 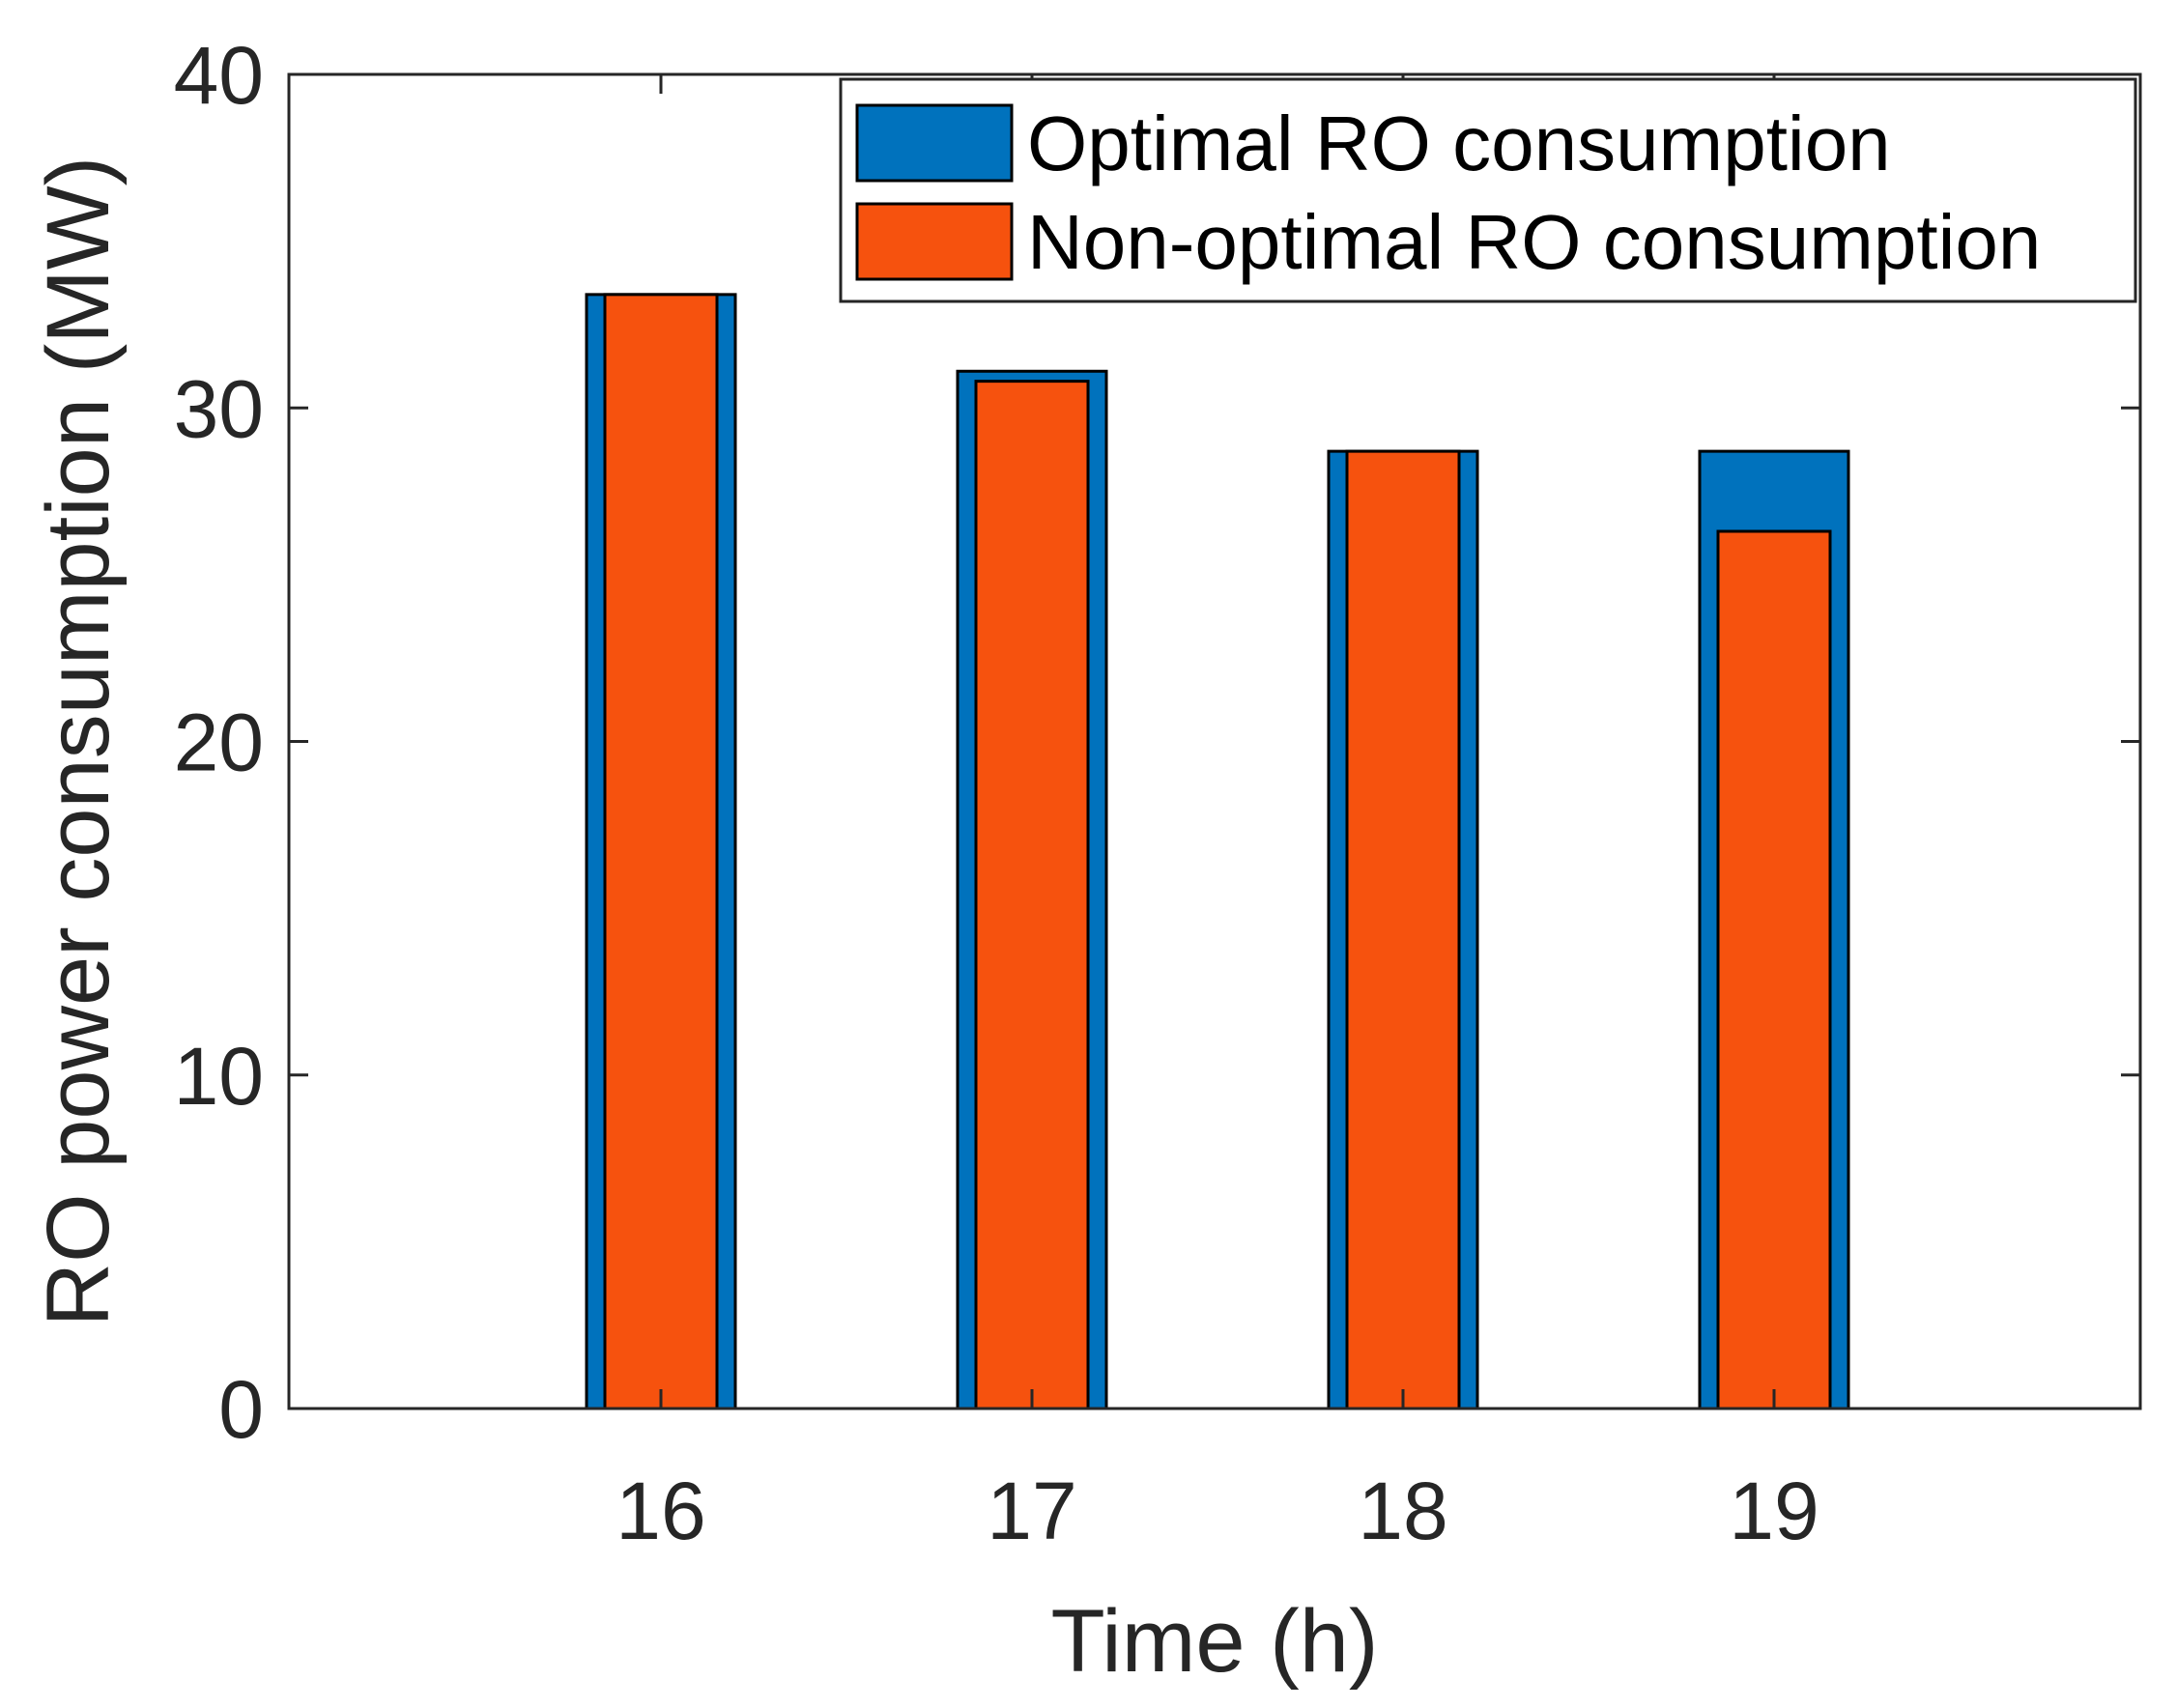 I want to click on legend-box, so click(x=1488, y=190).